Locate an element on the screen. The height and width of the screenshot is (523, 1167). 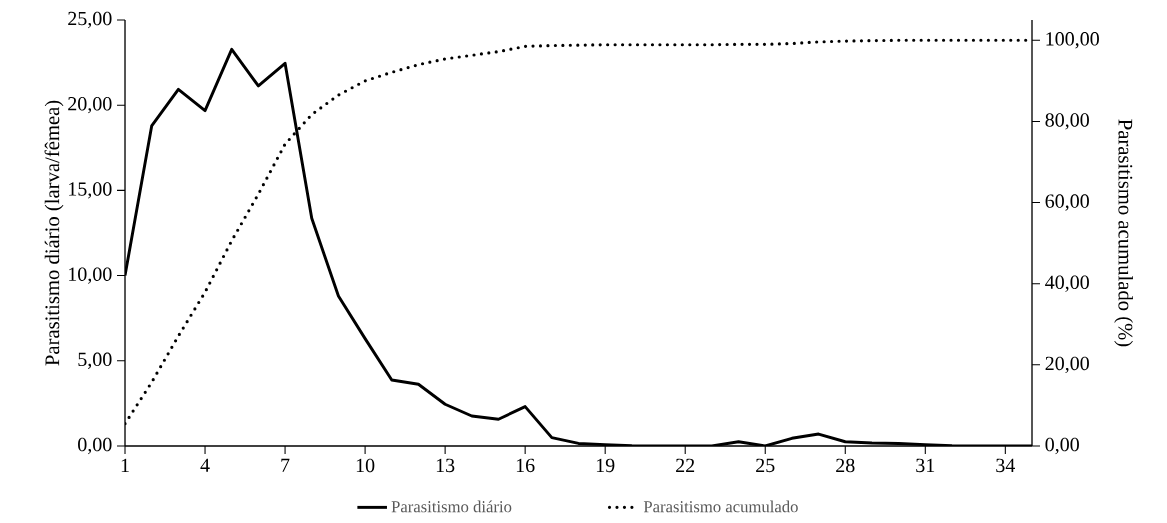
y-axis-title: Parasitismo diário (larva/fêmea) is located at coordinates (54, 233).